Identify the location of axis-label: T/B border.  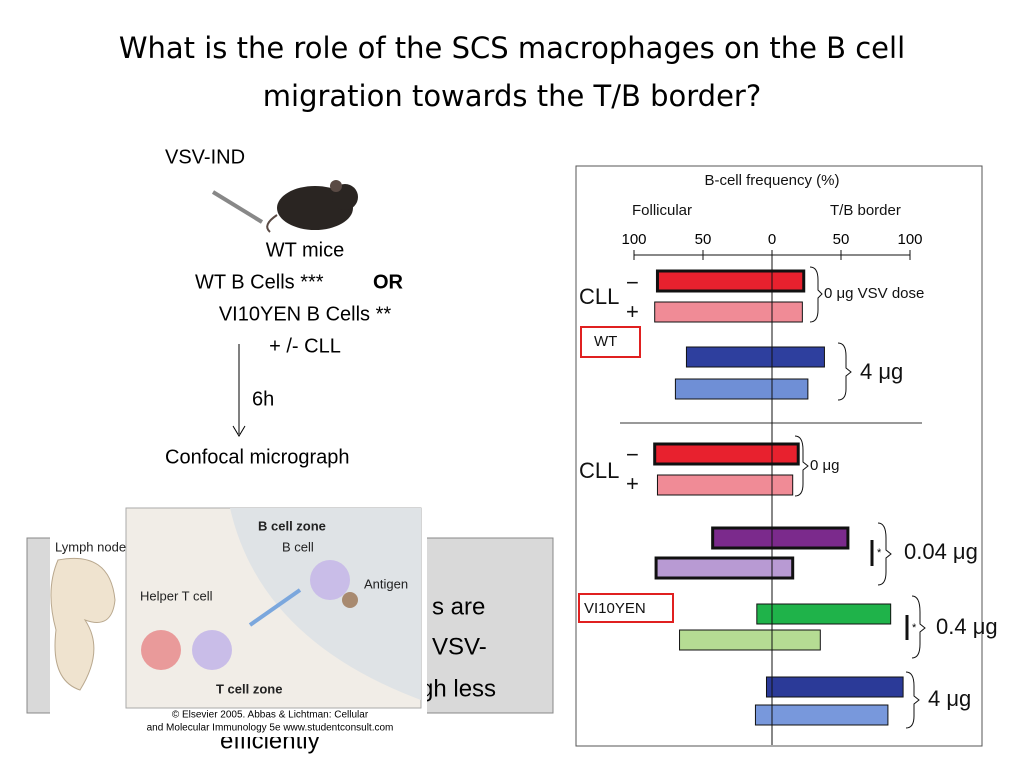
(865, 210).